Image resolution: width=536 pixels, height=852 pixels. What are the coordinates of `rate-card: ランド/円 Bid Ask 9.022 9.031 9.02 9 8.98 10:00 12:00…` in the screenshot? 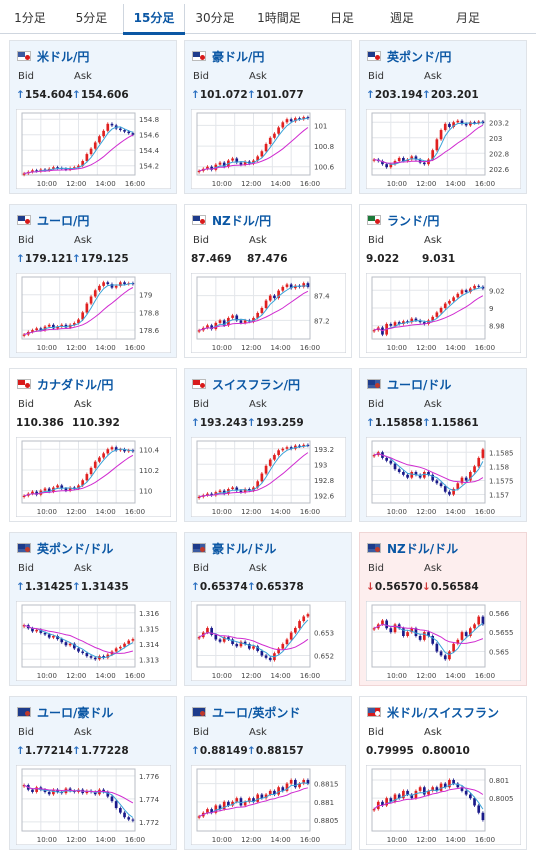 It's located at (443, 281).